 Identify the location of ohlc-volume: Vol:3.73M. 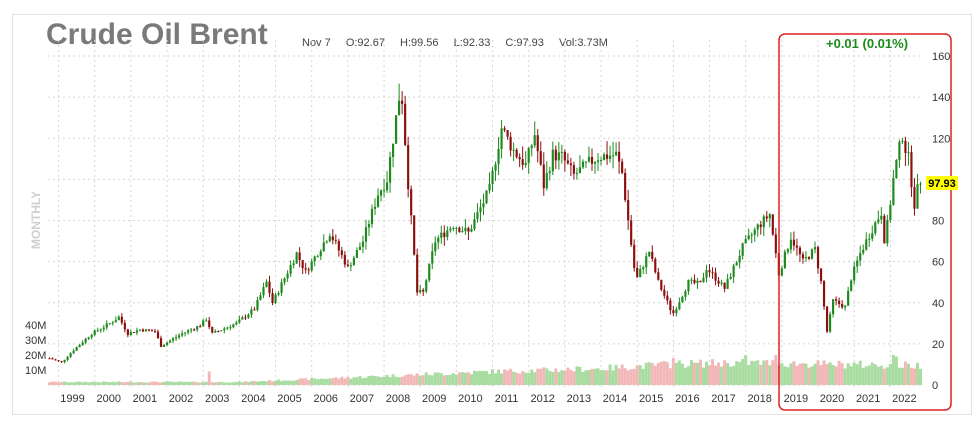
(583, 43).